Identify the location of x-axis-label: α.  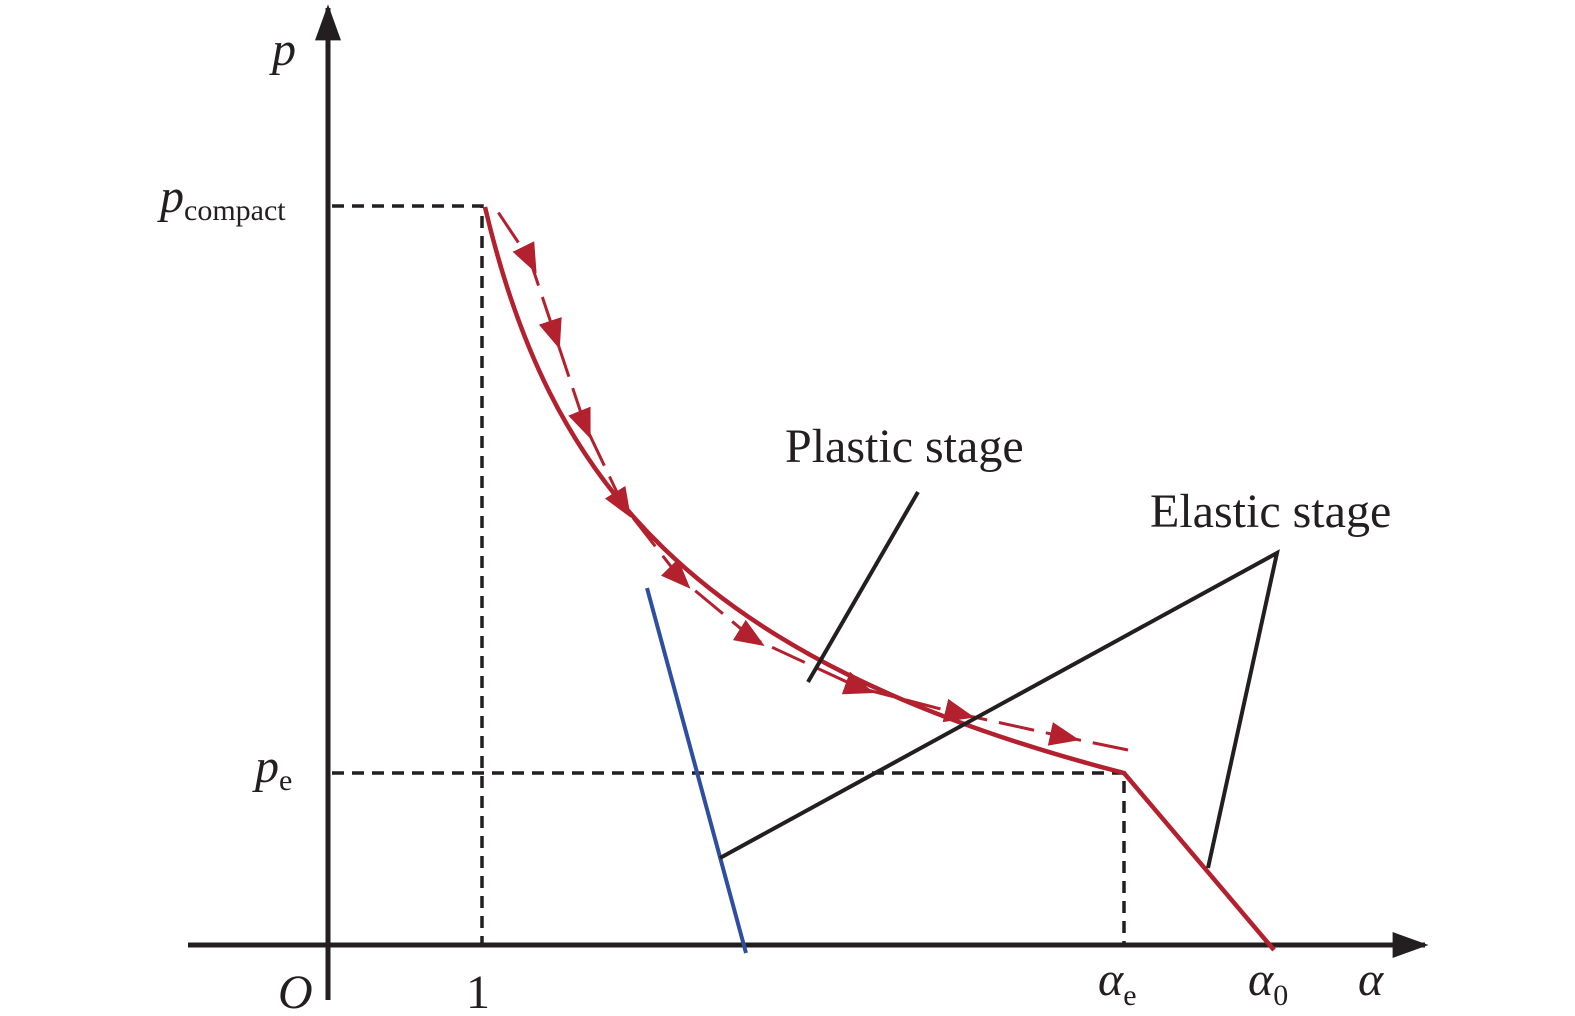
(1371, 979).